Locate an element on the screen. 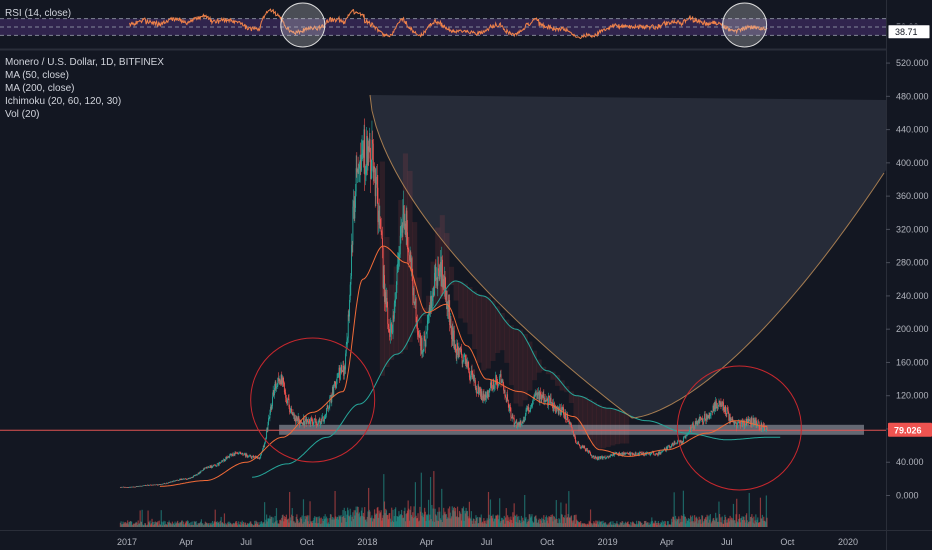  ma200-legend: MA (200, close) is located at coordinates (40, 88).